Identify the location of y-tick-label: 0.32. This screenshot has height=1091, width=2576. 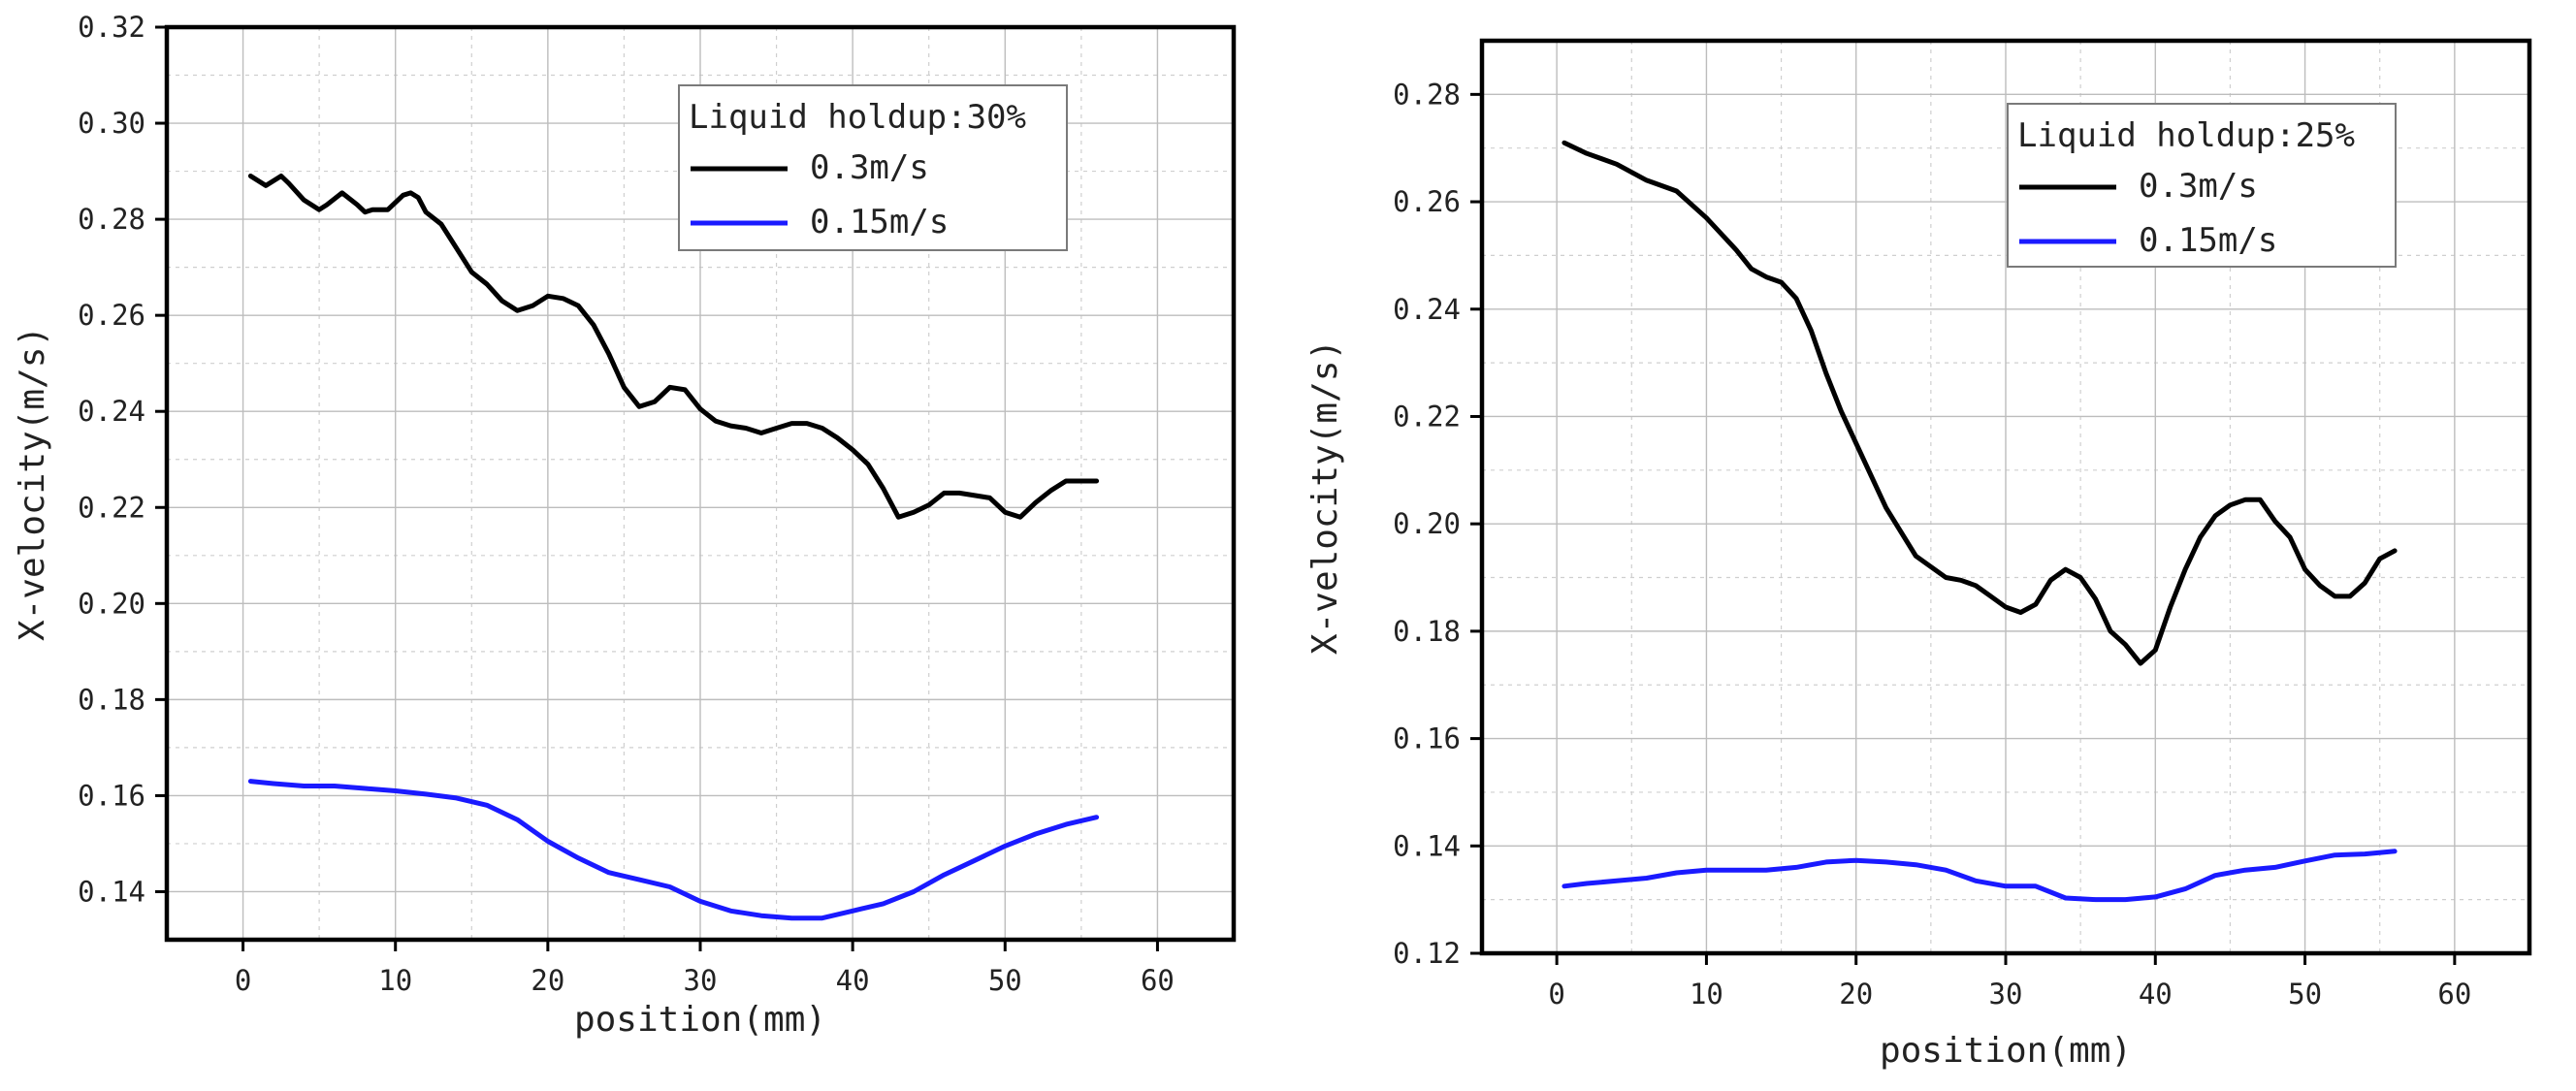
(111, 27).